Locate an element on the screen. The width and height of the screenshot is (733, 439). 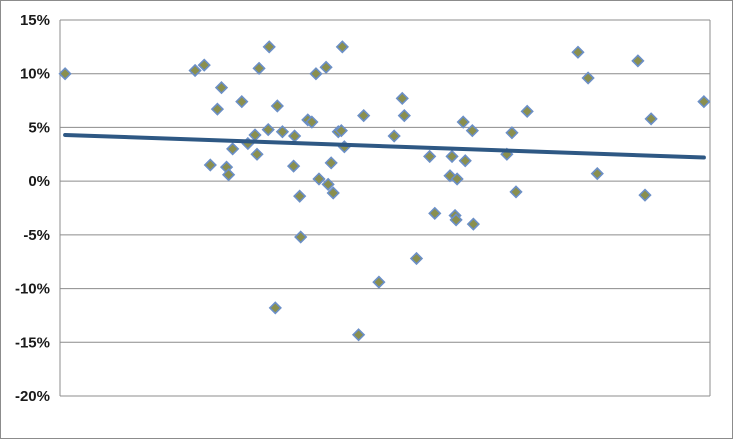
y-tick-label: -5% is located at coordinates (36, 235).